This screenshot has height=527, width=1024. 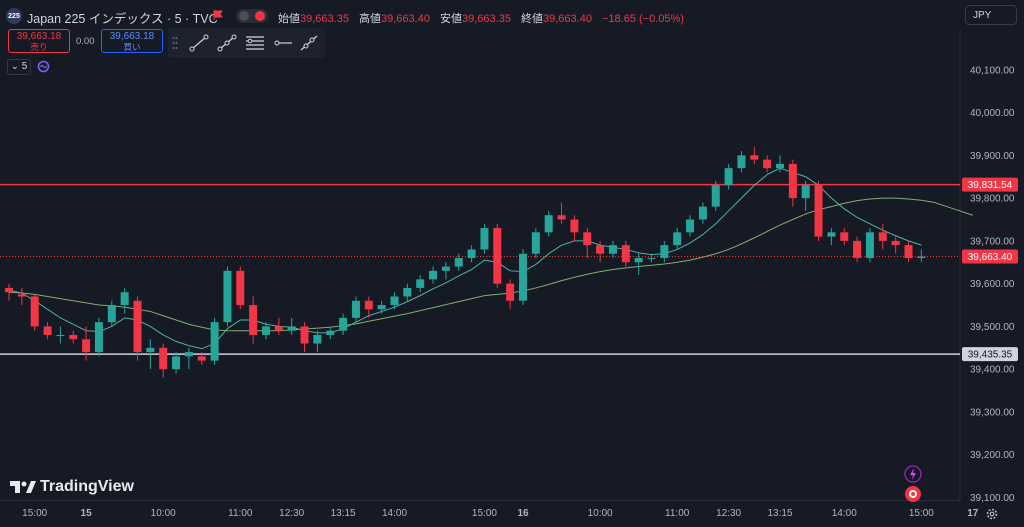 What do you see at coordinates (14, 16) in the screenshot?
I see `symbol-badge: 225` at bounding box center [14, 16].